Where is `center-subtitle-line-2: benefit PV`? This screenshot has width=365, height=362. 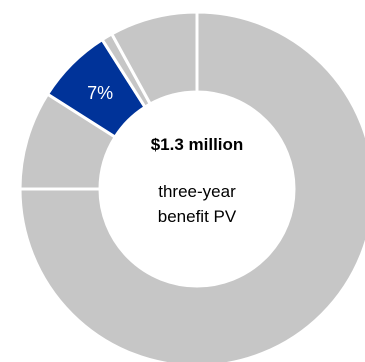
center-subtitle-line-2: benefit PV is located at coordinates (197, 216).